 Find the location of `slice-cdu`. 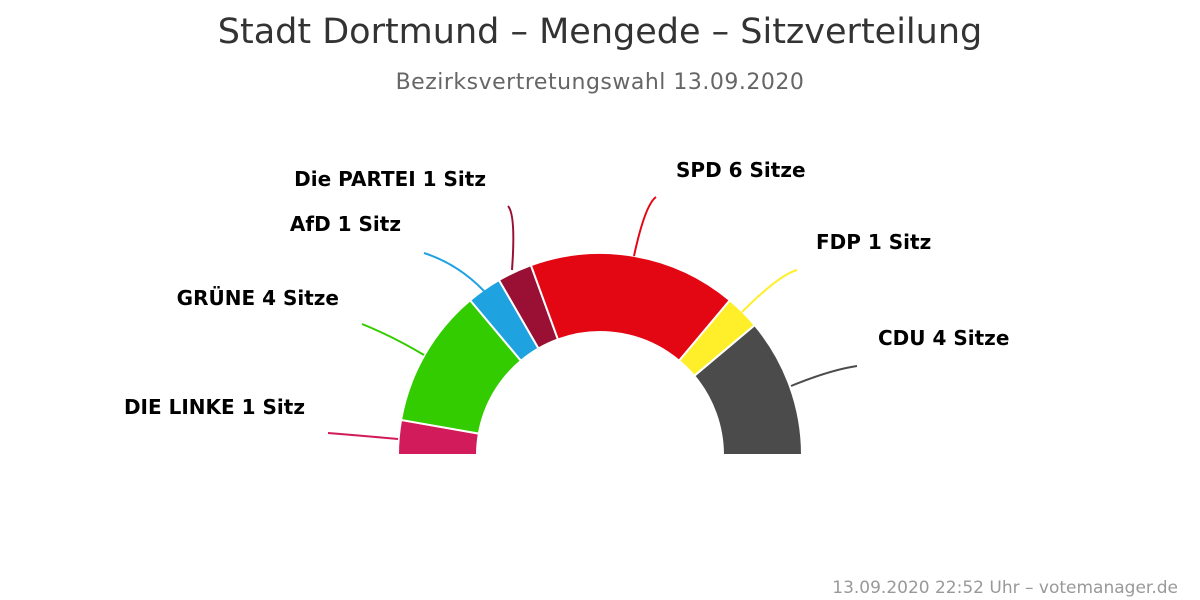

slice-cdu is located at coordinates (748, 389).